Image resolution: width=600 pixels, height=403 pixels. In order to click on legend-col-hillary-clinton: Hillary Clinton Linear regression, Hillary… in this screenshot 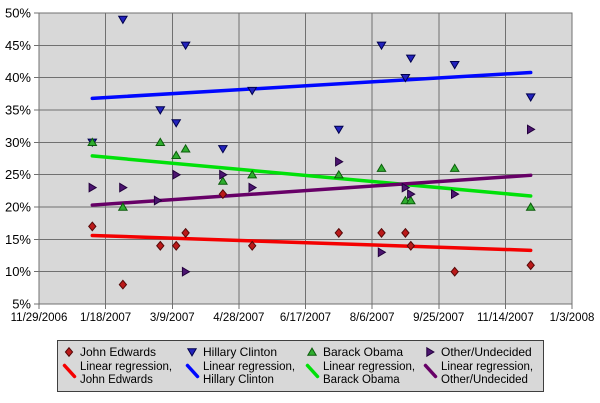, I will do `click(245, 365)`.